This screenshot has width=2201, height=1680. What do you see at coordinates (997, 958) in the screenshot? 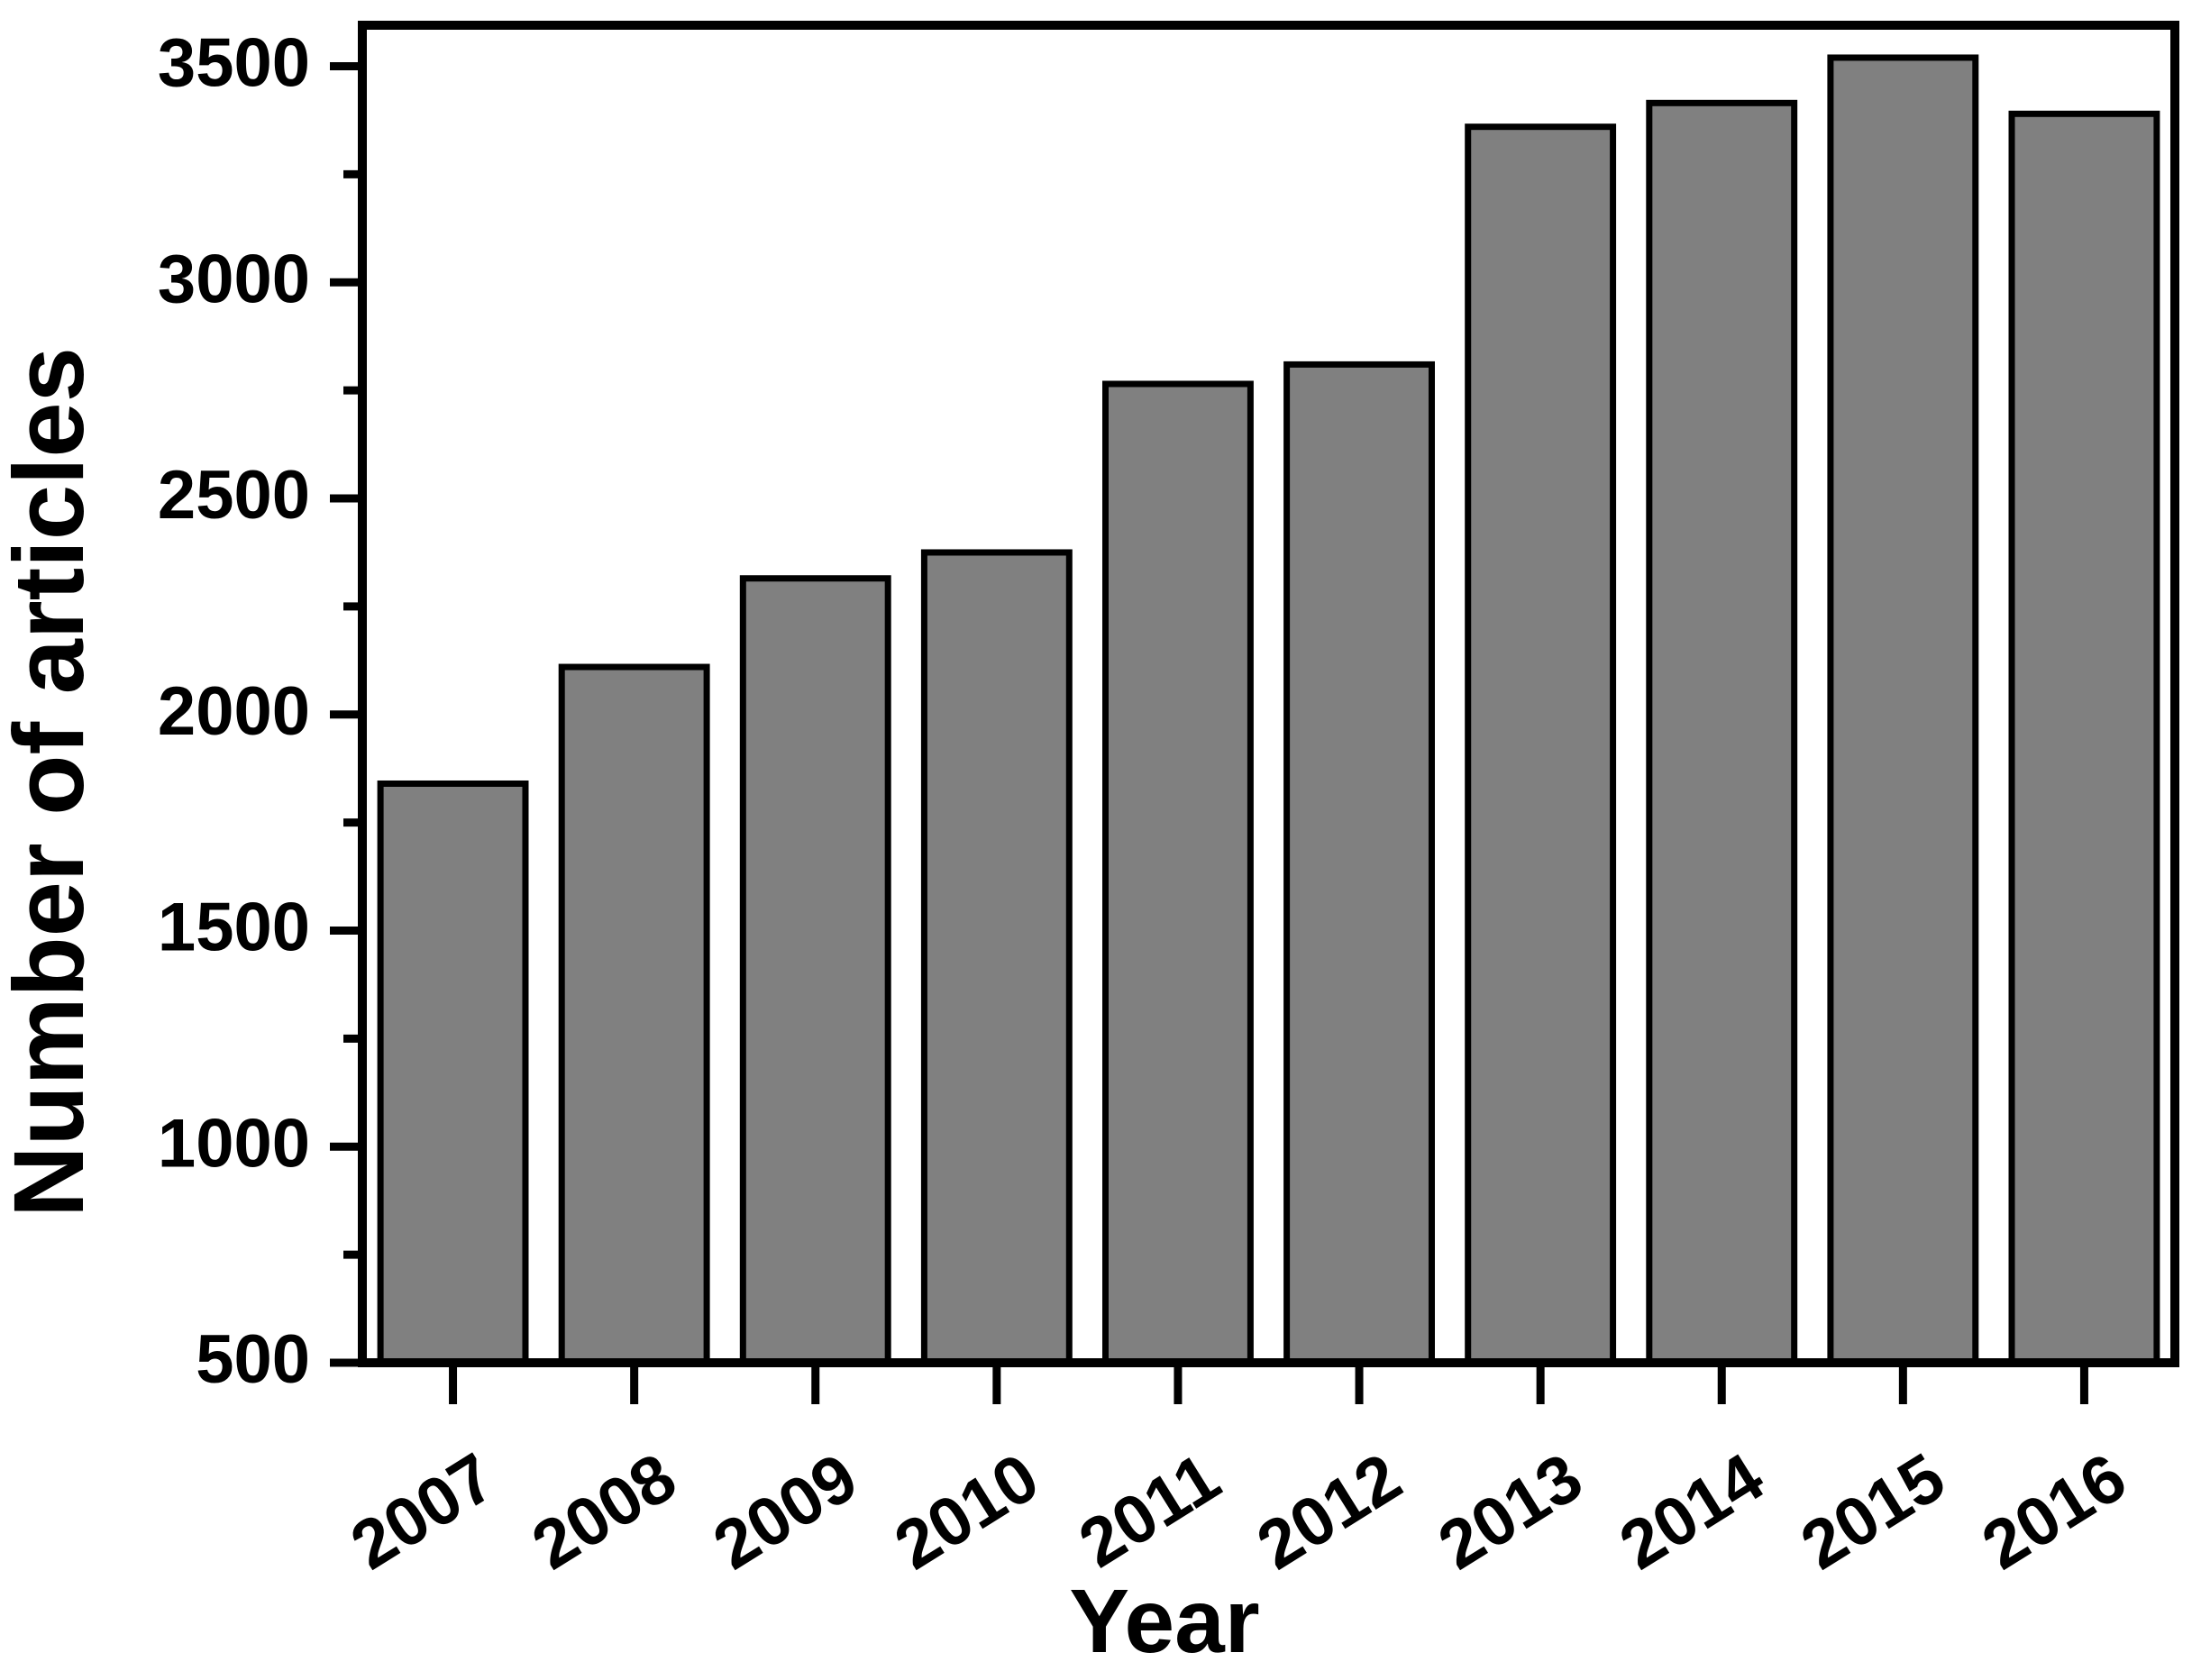
I see `bar-2010` at bounding box center [997, 958].